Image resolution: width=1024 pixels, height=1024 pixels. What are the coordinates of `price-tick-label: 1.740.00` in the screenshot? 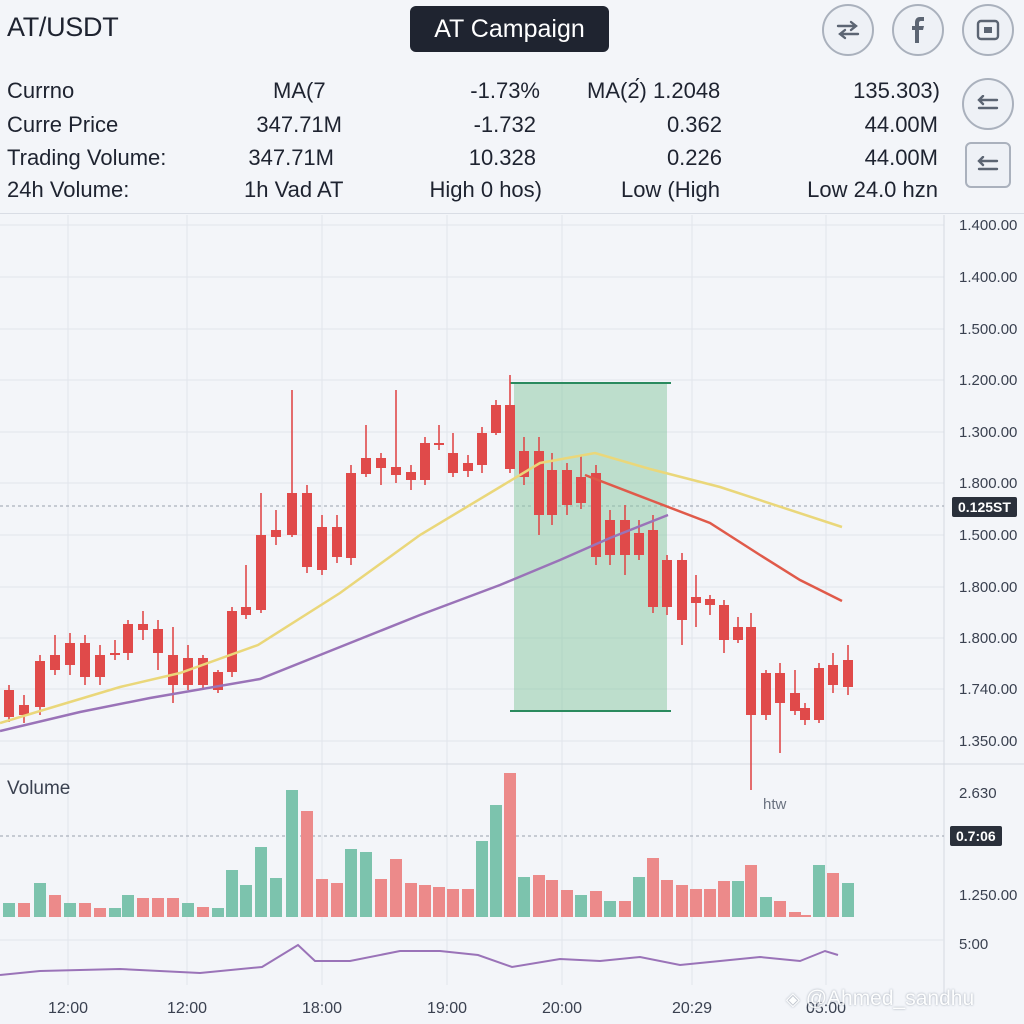 It's located at (988, 689).